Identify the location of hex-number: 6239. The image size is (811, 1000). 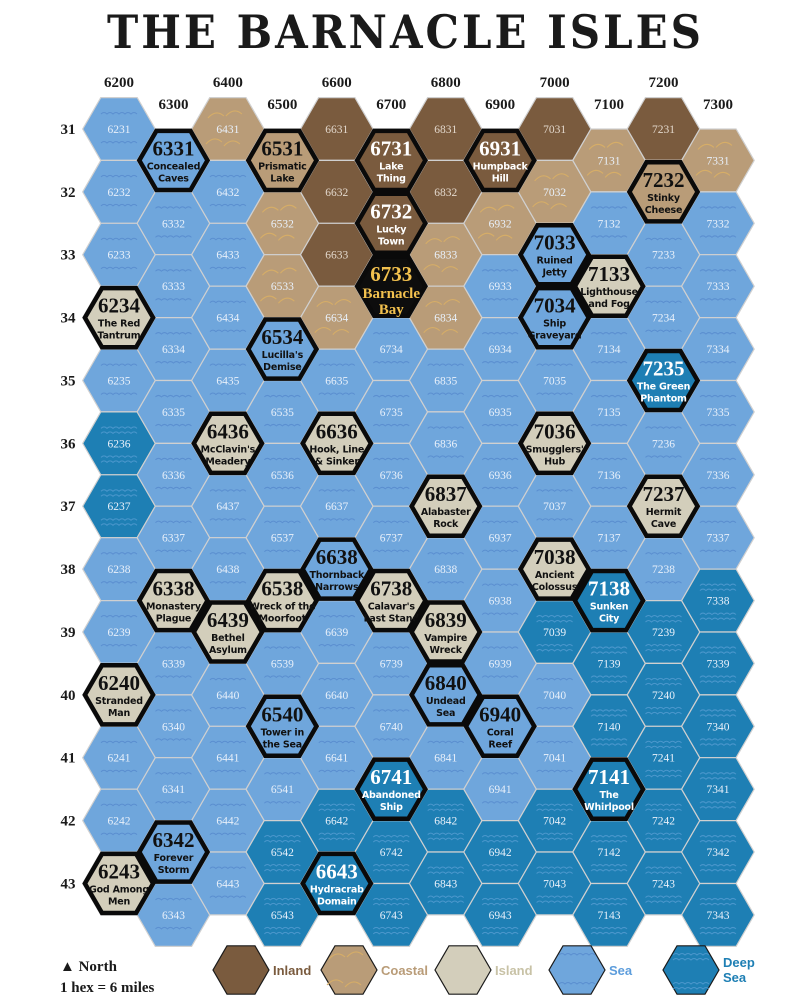
(119, 633).